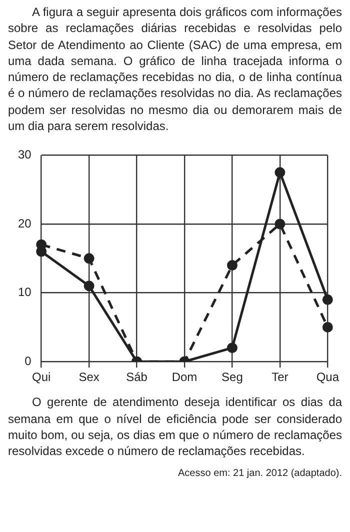  What do you see at coordinates (89, 377) in the screenshot?
I see `x-tick-label: Sex` at bounding box center [89, 377].